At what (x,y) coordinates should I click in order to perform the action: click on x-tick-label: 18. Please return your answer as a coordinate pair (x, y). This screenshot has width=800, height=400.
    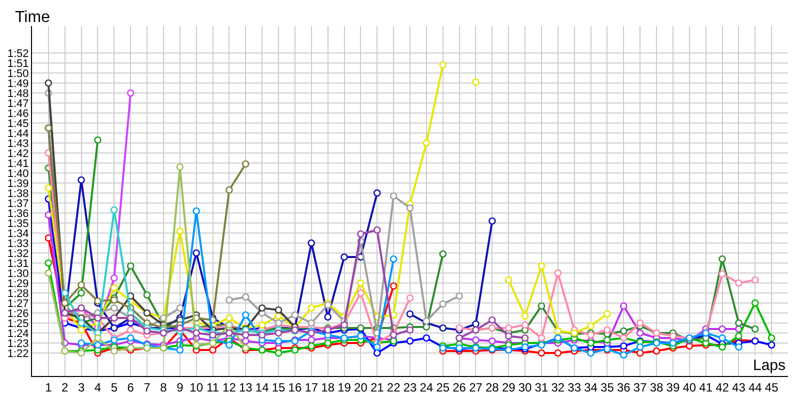
    Looking at the image, I should click on (328, 387).